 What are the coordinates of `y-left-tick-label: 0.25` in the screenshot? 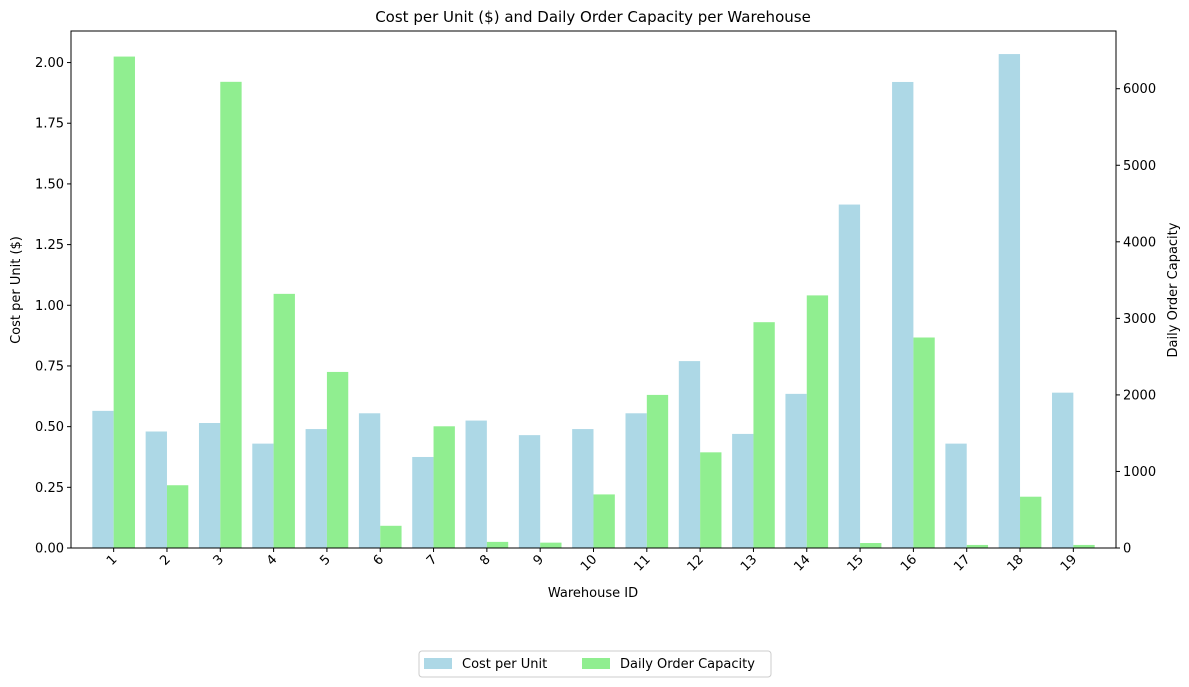 It's located at (49, 488).